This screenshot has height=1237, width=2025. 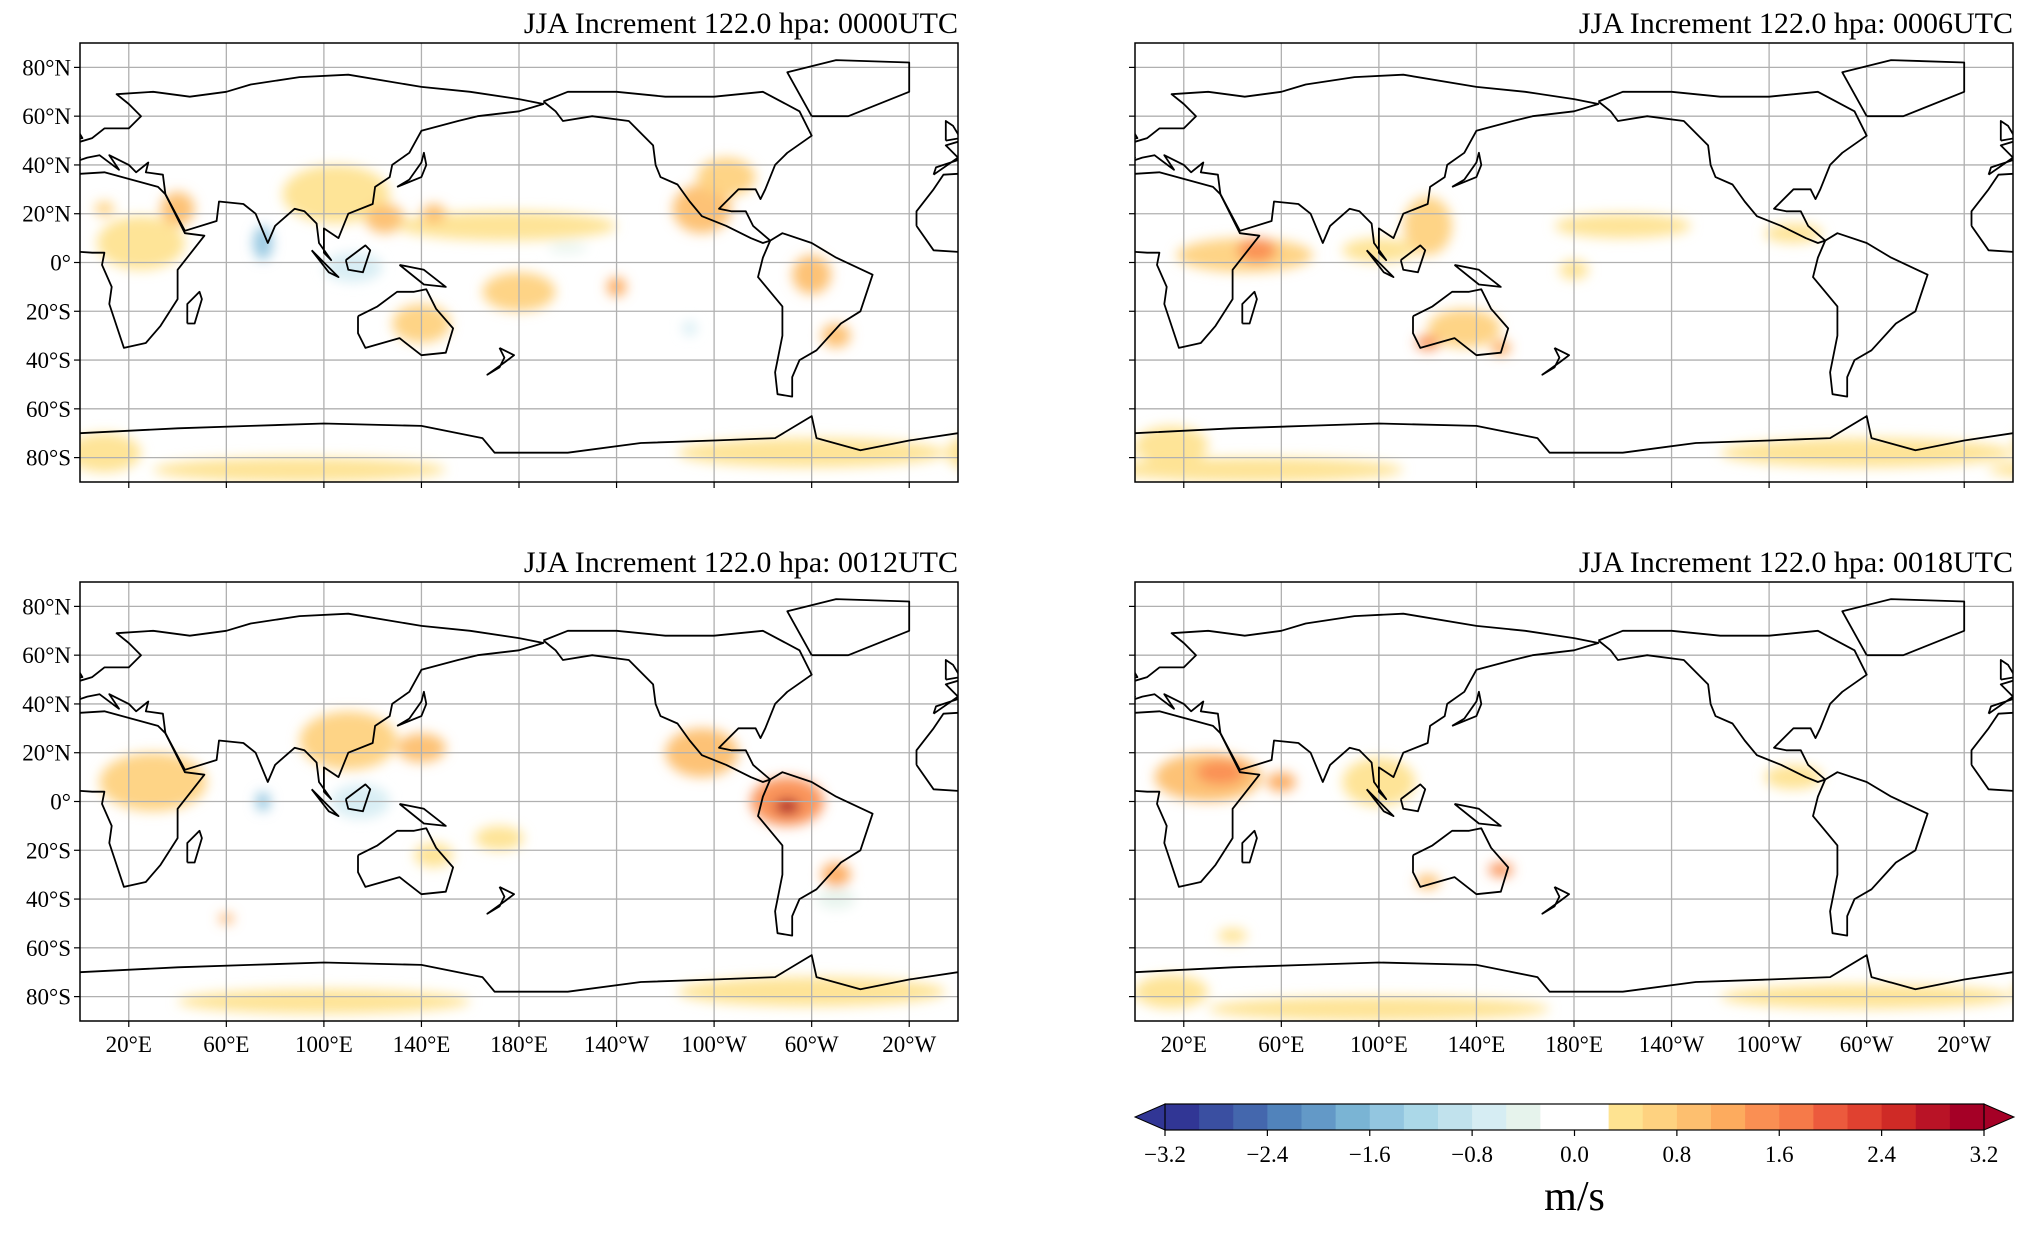 What do you see at coordinates (1574, 1154) in the screenshot?
I see `colorbar-tick-label: 0.0` at bounding box center [1574, 1154].